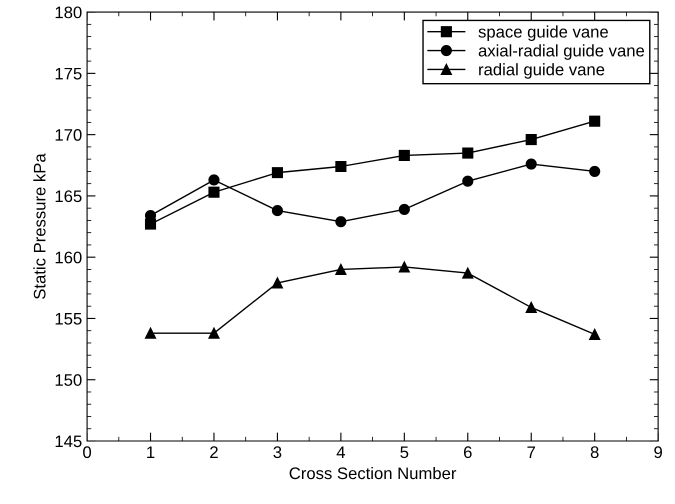  Describe the element at coordinates (69, 196) in the screenshot. I see `y-tick-label: 165` at that location.